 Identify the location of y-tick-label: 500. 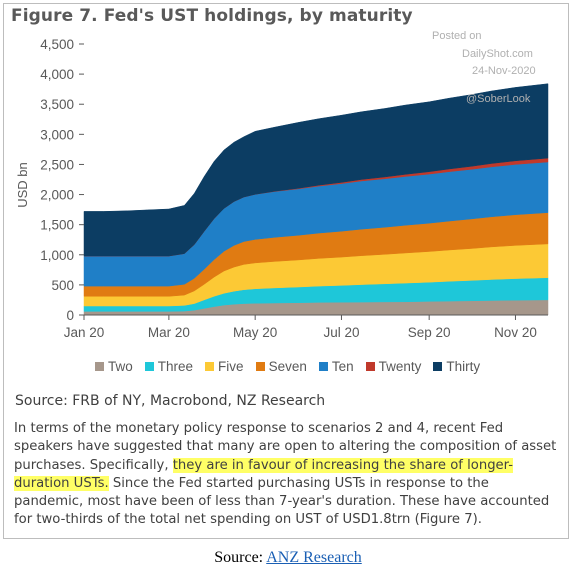
(62, 285).